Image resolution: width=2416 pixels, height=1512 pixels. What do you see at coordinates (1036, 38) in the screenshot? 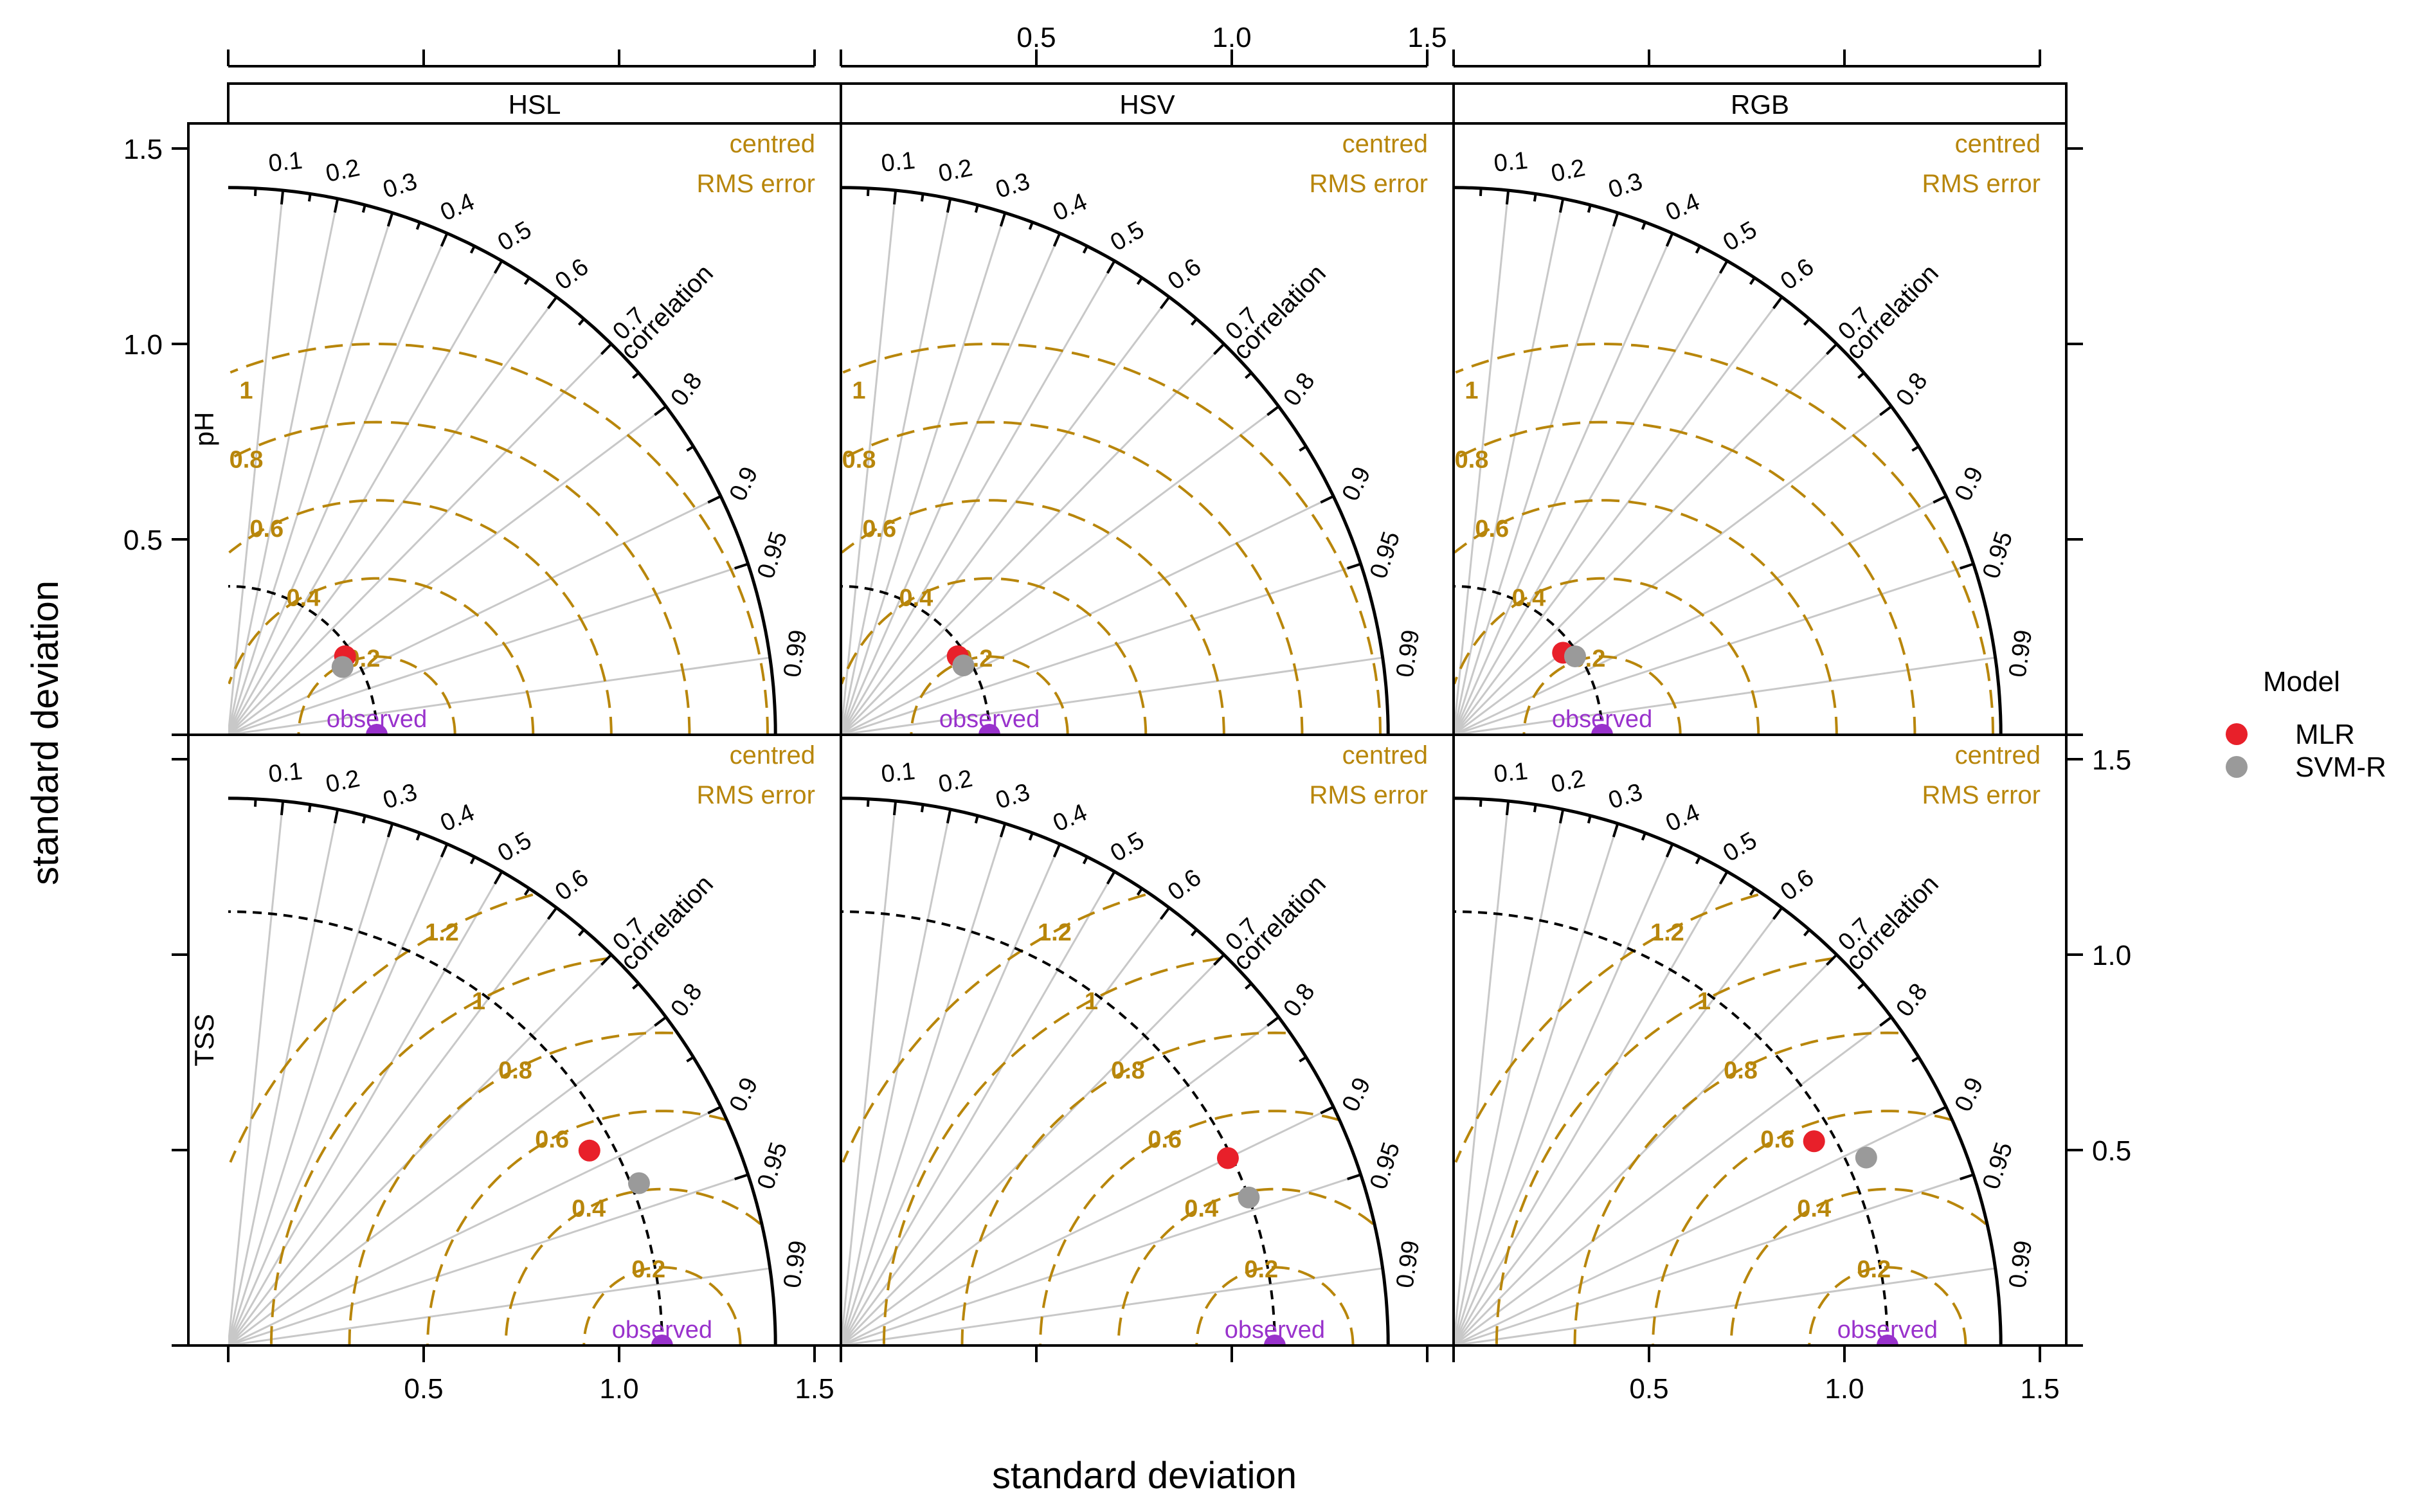
I see `axis-tick-label: 0.5` at bounding box center [1036, 38].